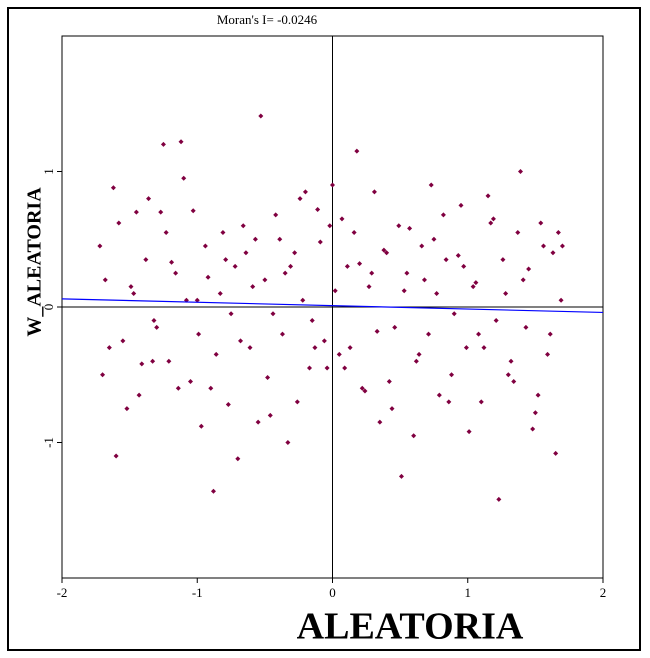 Image resolution: width=650 pixels, height=658 pixels. Describe the element at coordinates (267, 19) in the screenshot. I see `chart-title: Moran's I= -0.0246` at that location.